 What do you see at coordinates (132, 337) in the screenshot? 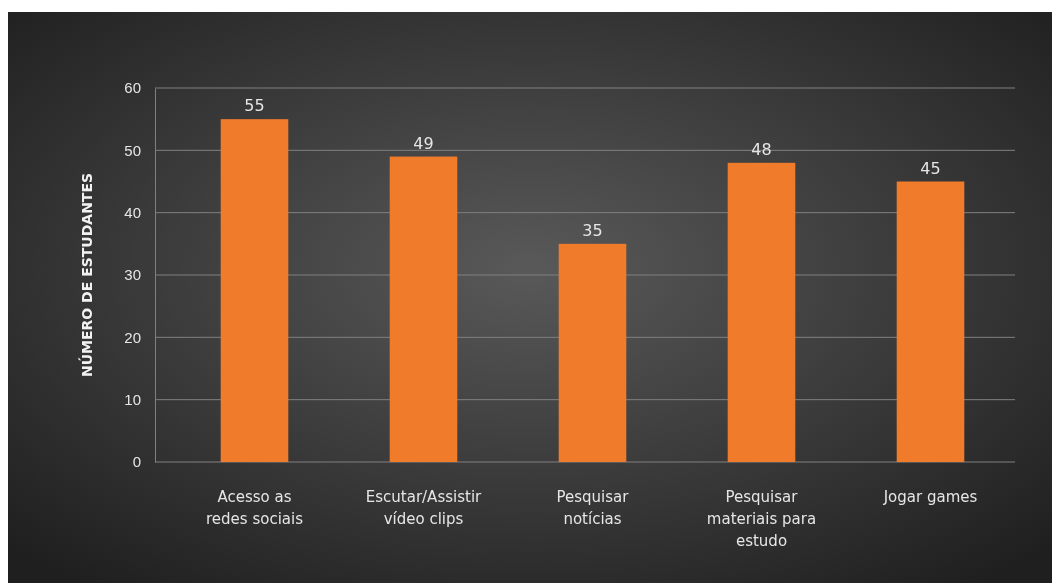
I see `y-tick-label: 20` at bounding box center [132, 337].